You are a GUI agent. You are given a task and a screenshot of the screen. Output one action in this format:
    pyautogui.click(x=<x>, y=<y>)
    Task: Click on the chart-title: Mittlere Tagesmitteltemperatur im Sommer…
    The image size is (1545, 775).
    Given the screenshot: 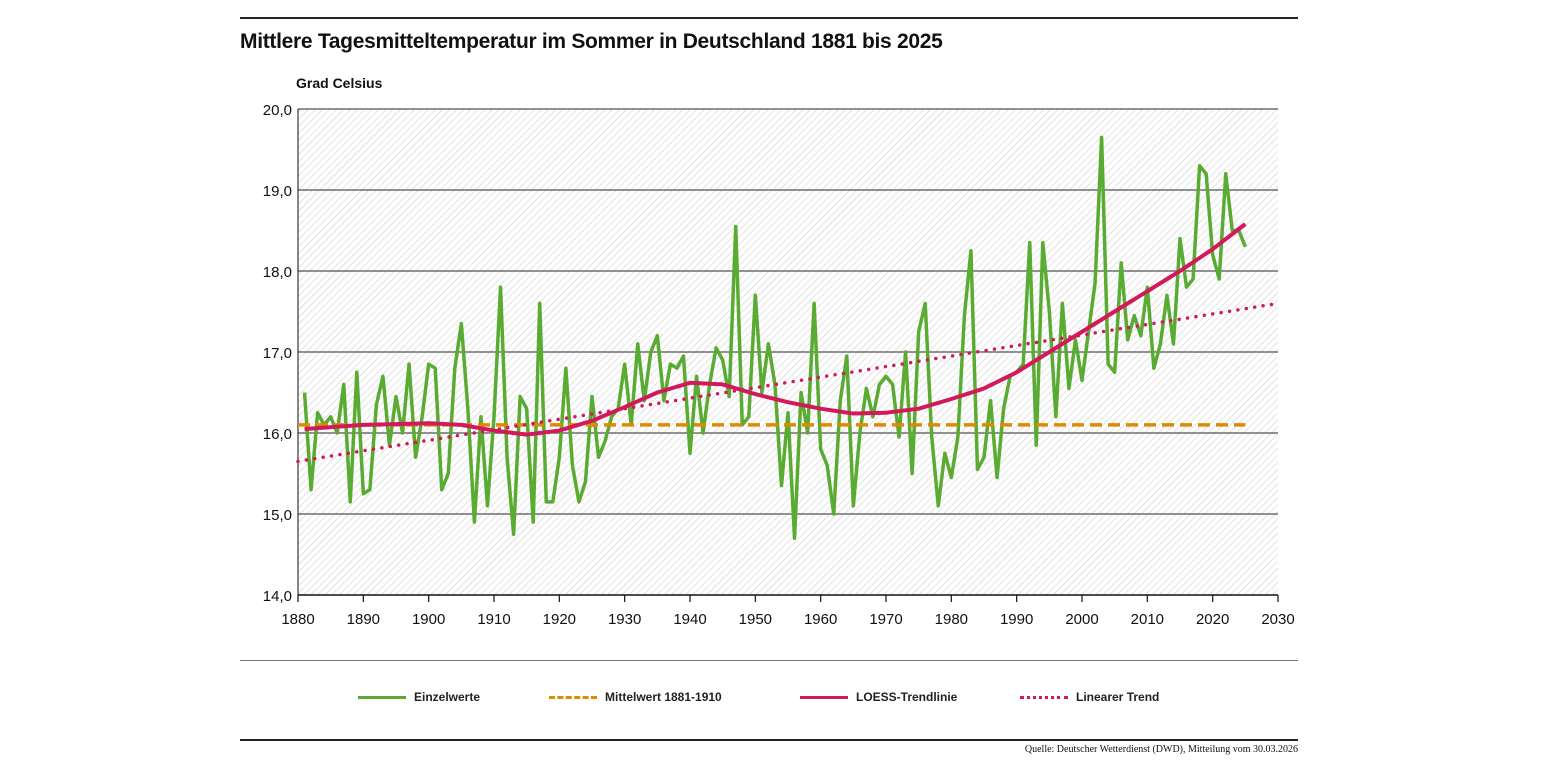 What is the action you would take?
    pyautogui.click(x=591, y=41)
    